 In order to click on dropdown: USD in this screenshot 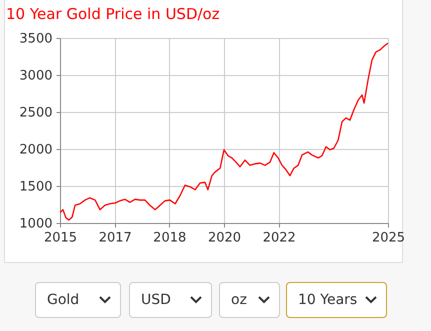, I will do `click(170, 300)`.